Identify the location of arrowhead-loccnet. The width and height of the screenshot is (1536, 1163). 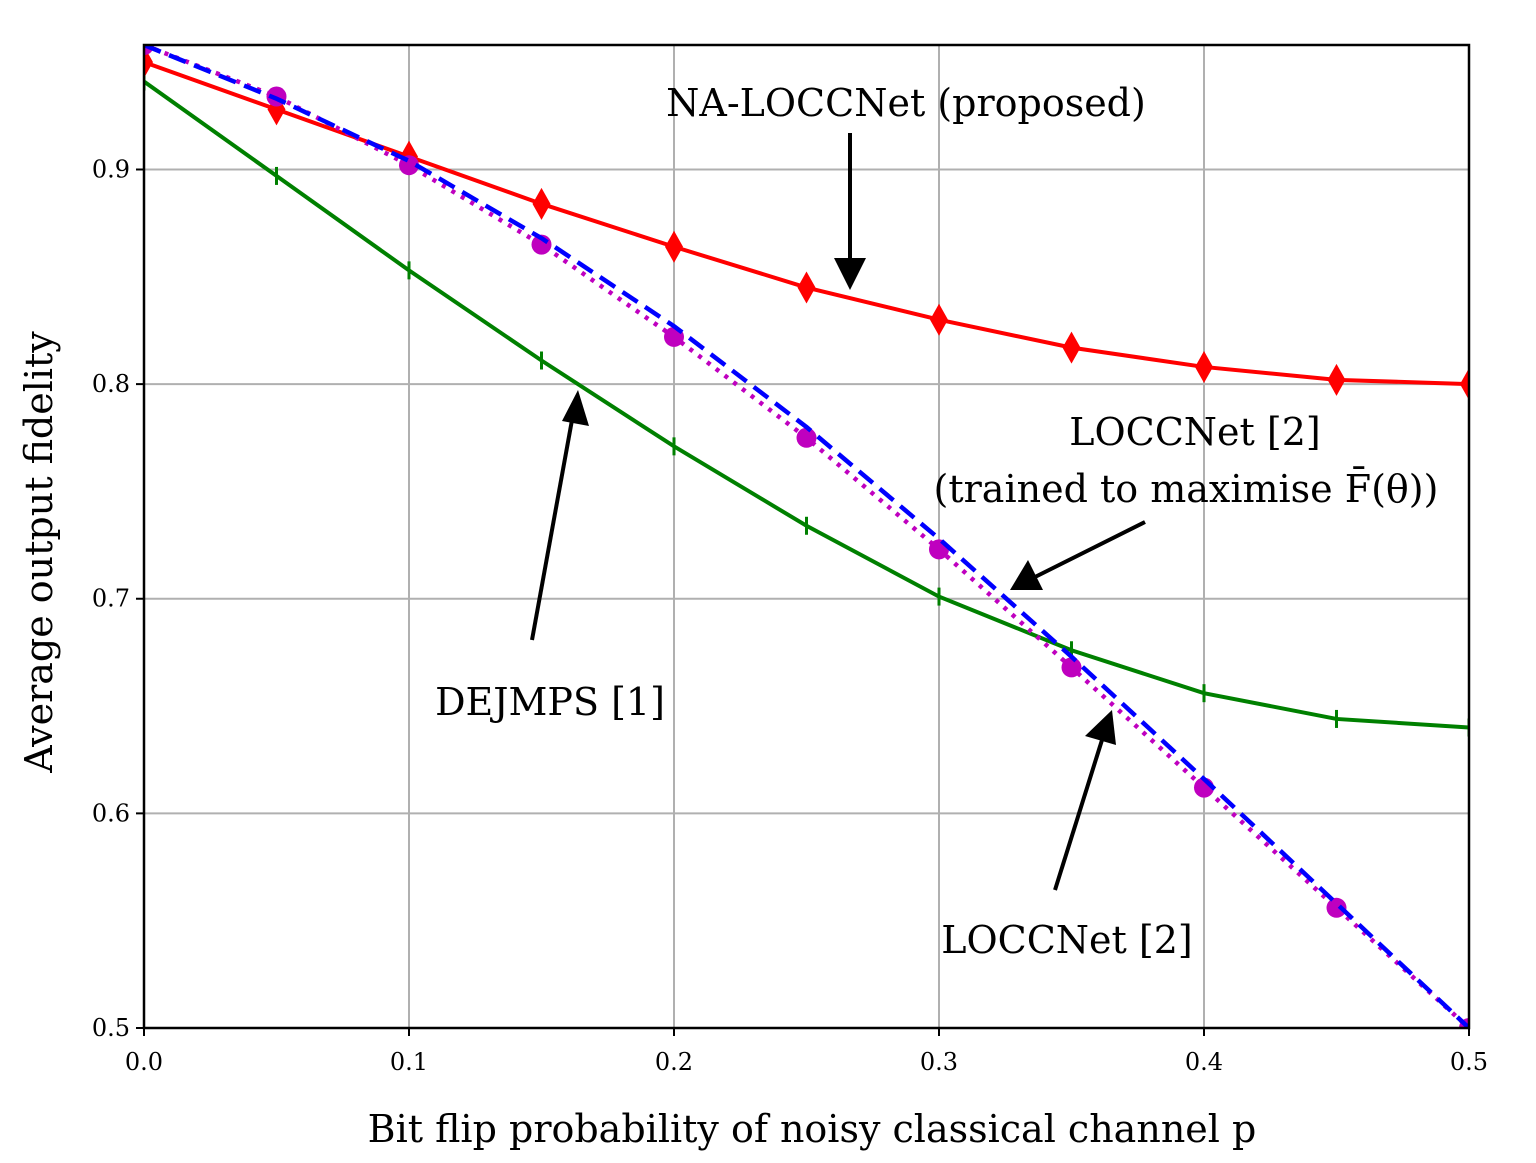
(1100, 727).